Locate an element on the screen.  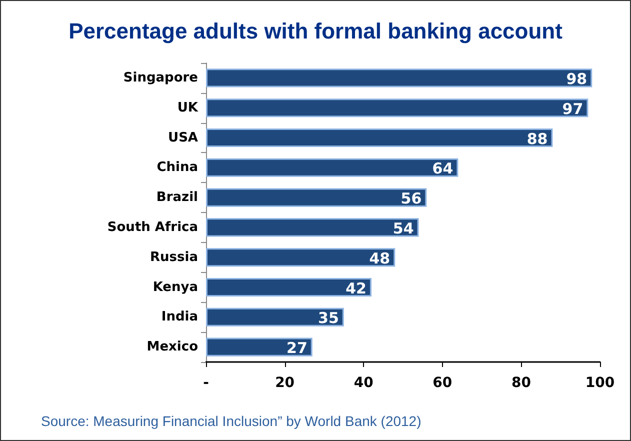
x-tick-label: 100 is located at coordinates (600, 383).